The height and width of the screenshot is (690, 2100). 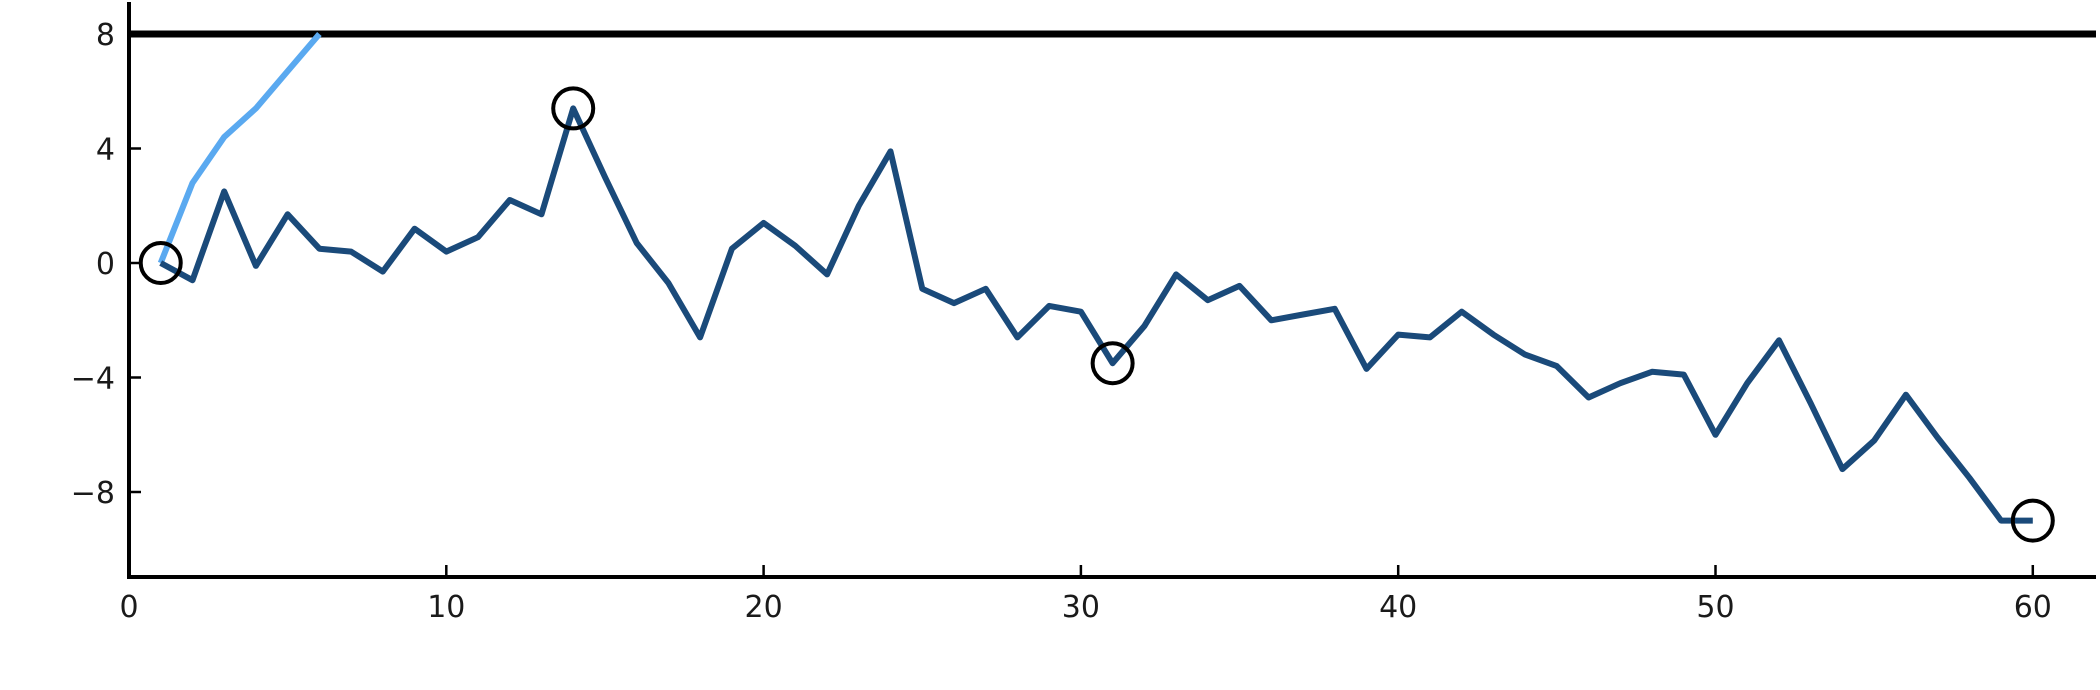 What do you see at coordinates (1081, 607) in the screenshot?
I see `x-tick-label: 30` at bounding box center [1081, 607].